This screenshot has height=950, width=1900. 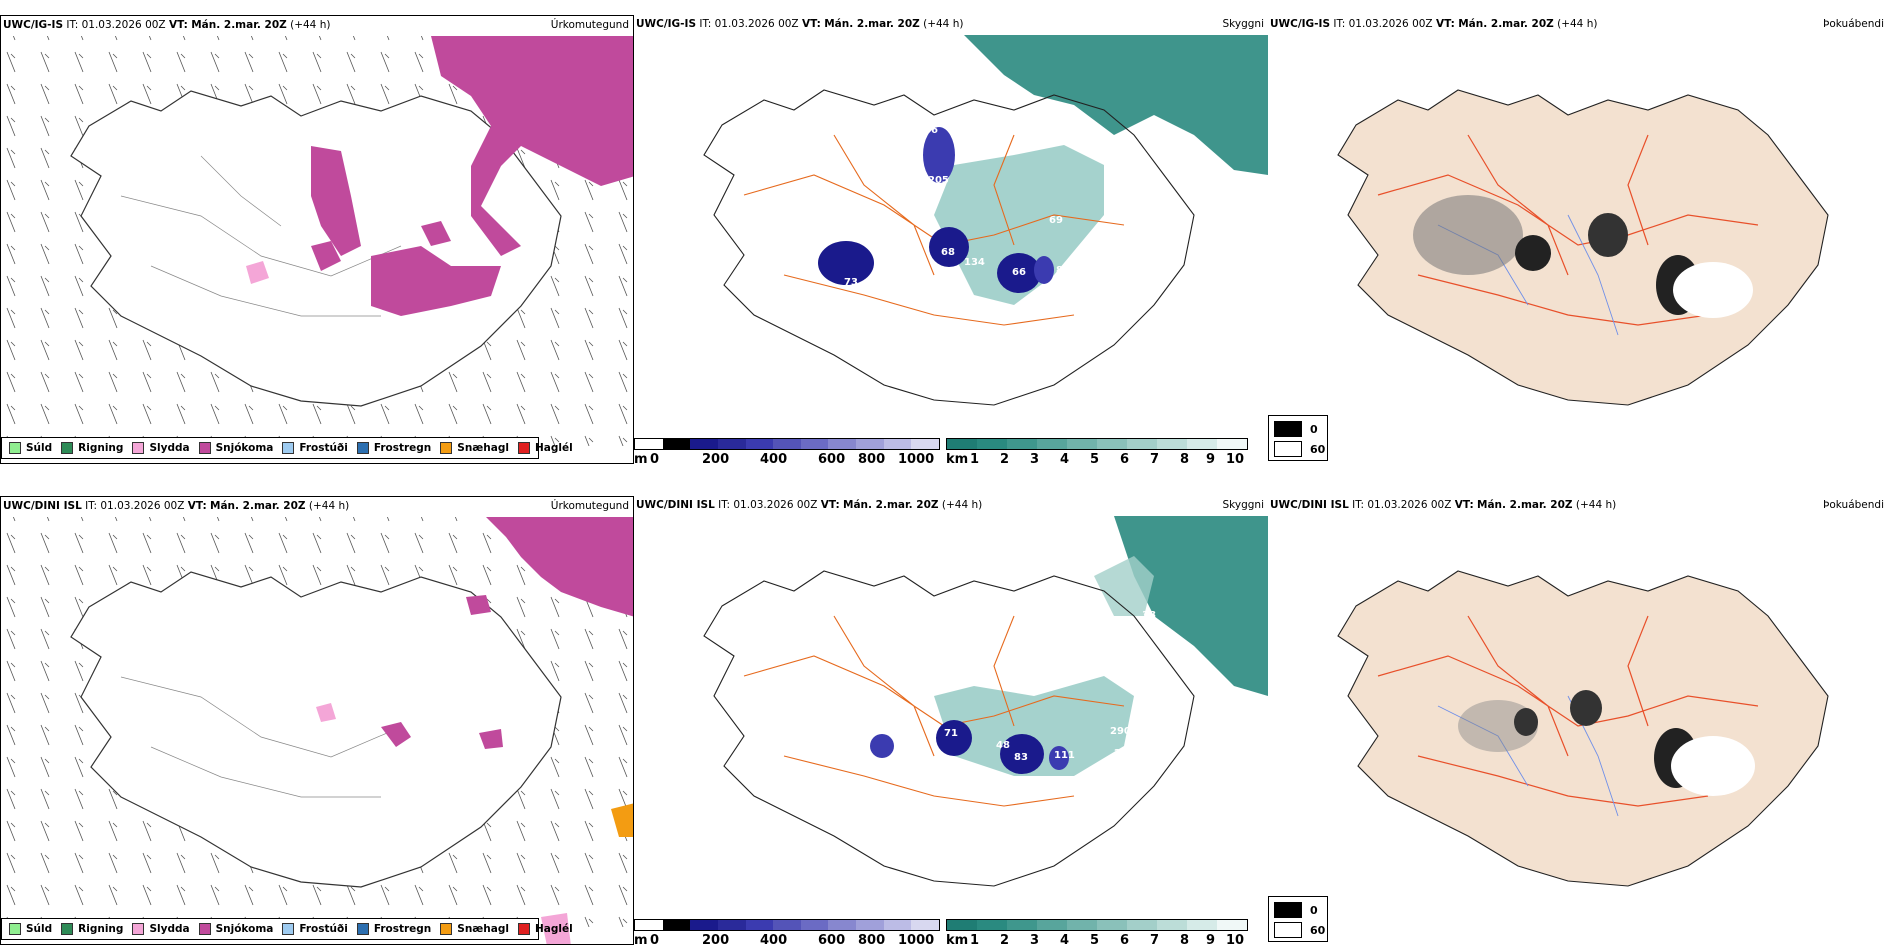 What do you see at coordinates (1035, 939) in the screenshot?
I see `colorbar-tick: 3` at bounding box center [1035, 939].